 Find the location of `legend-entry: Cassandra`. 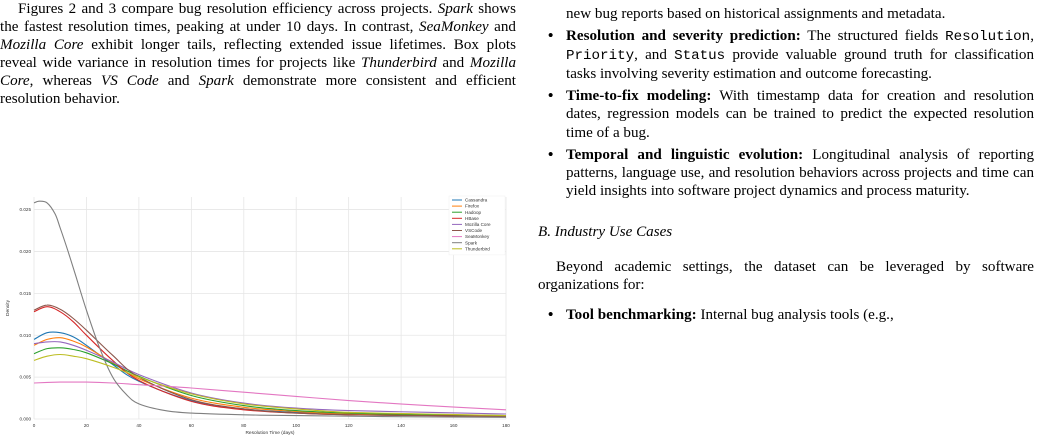

legend-entry: Cassandra is located at coordinates (476, 200).